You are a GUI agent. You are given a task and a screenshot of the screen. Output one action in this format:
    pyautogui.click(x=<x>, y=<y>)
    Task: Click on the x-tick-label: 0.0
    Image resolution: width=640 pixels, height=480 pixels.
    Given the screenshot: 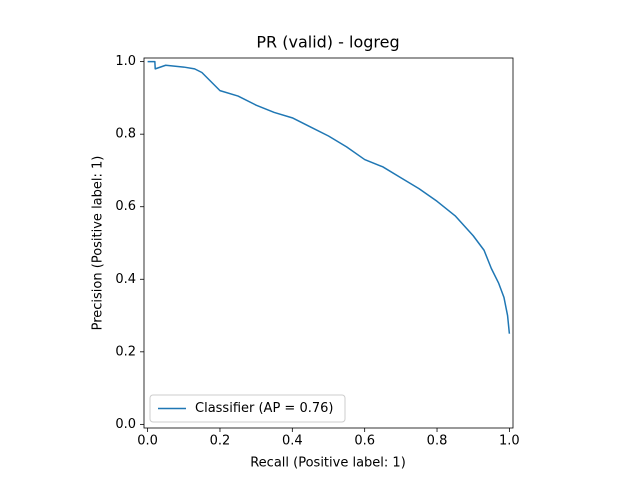 What is the action you would take?
    pyautogui.click(x=147, y=441)
    